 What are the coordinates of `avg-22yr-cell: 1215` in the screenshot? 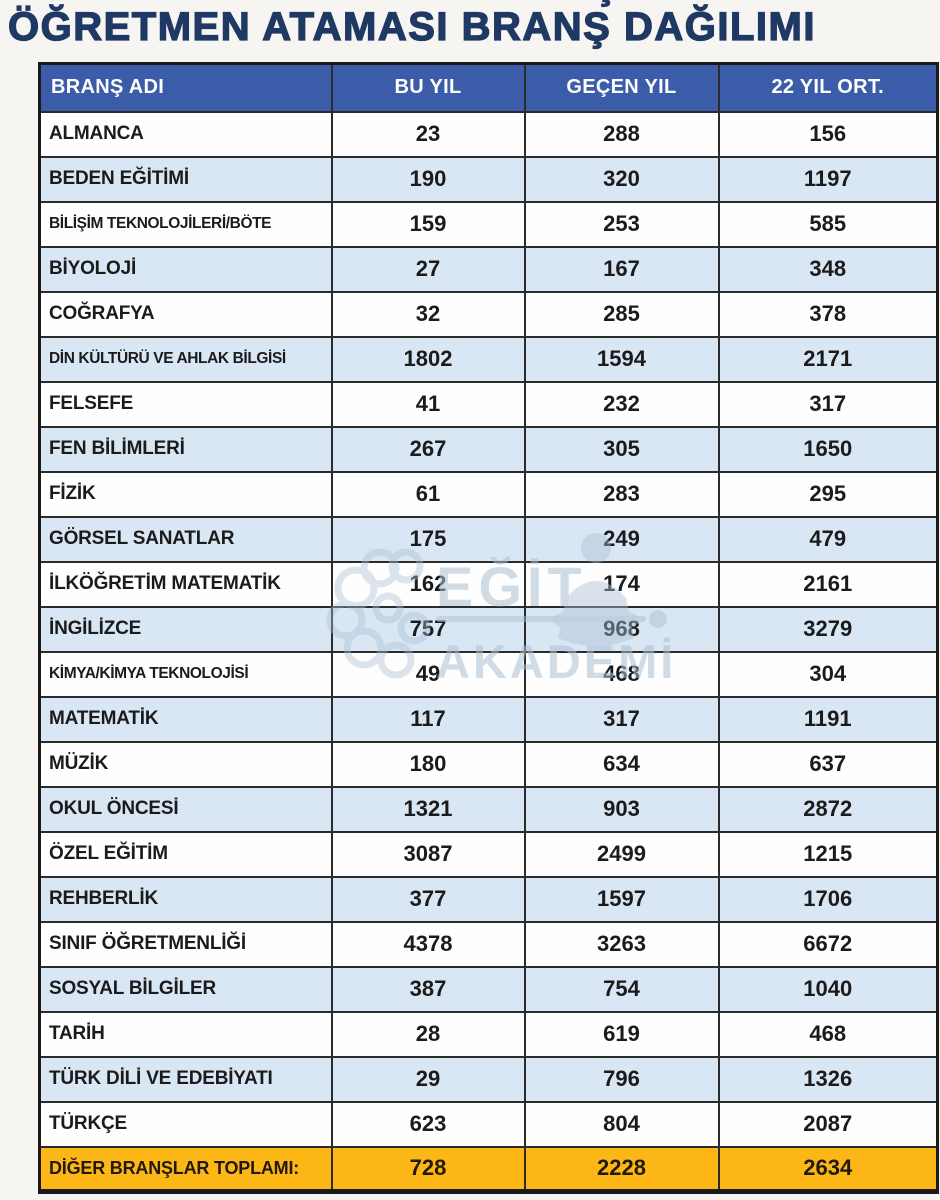 It's located at (828, 854).